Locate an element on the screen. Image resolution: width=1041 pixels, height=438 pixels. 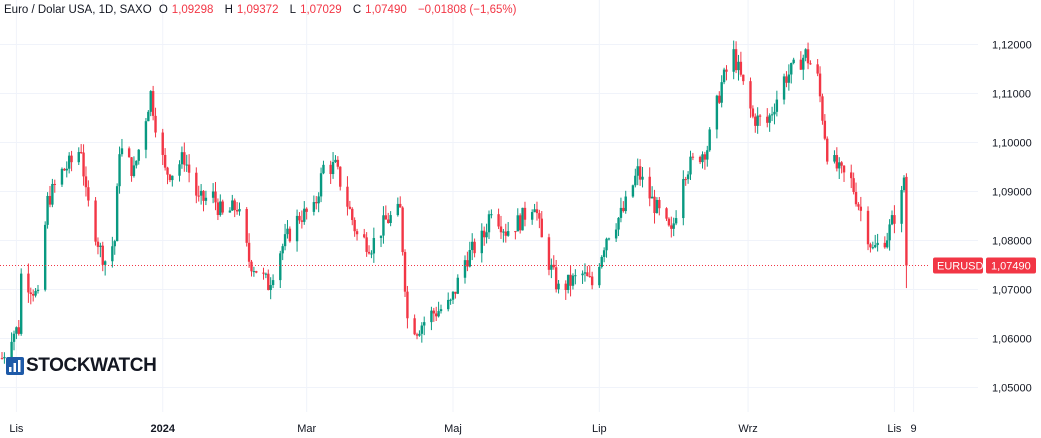
ohlc-open-label: O is located at coordinates (163, 10).